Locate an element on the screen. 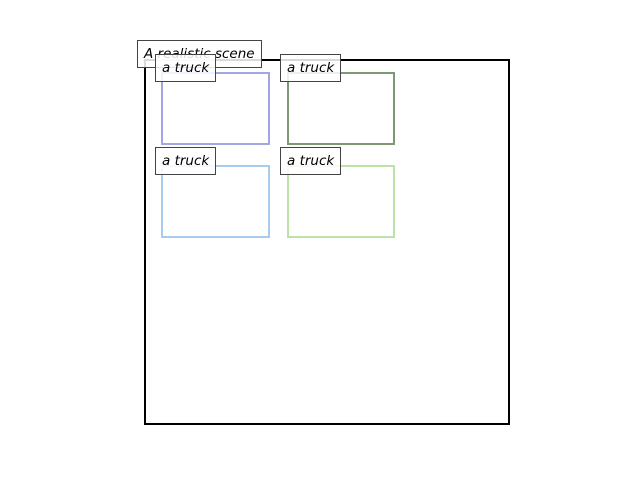 The height and width of the screenshot is (480, 640). truck-label-2: a truck is located at coordinates (311, 68).